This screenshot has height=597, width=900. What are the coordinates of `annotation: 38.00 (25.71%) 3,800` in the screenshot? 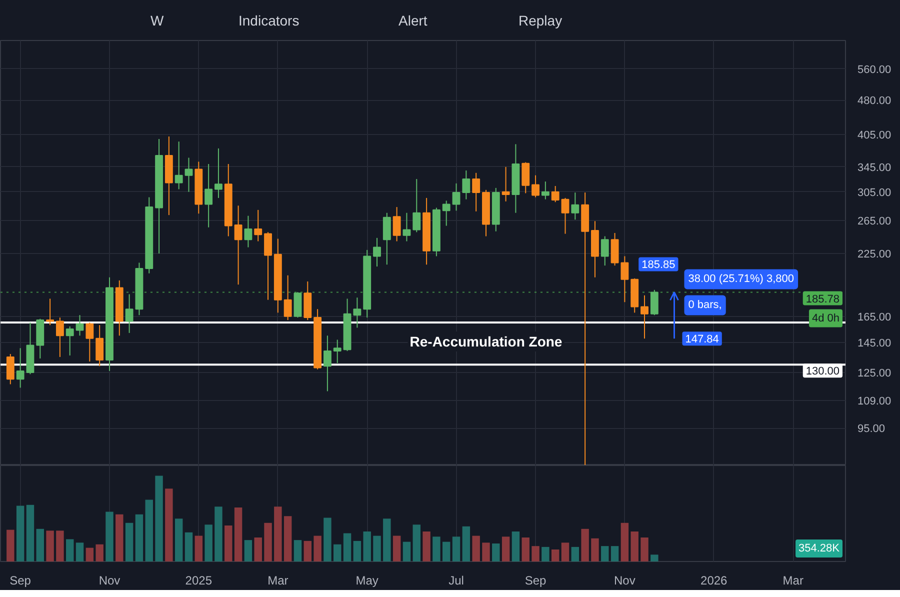 It's located at (741, 279).